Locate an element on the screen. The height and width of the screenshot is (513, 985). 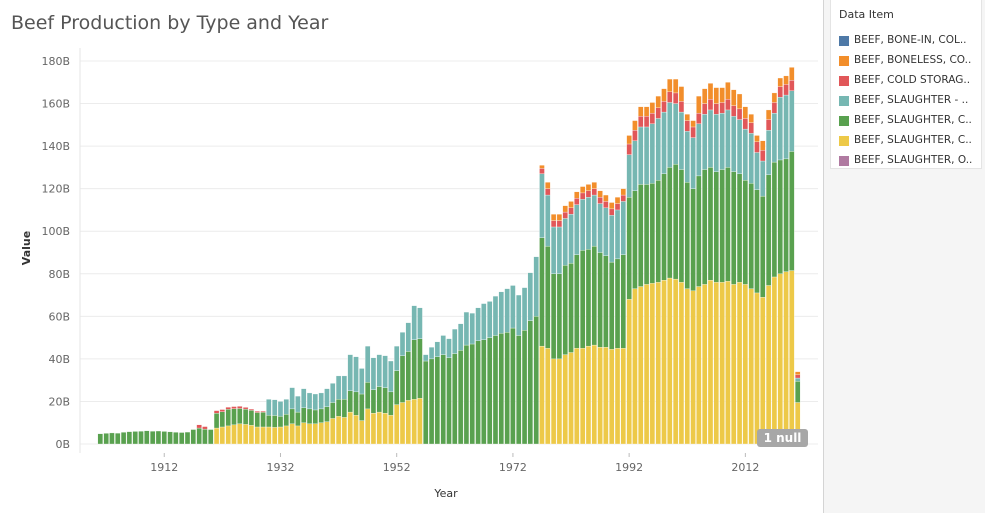
bar-segment-green-1988 is located at coordinates (606, 301).